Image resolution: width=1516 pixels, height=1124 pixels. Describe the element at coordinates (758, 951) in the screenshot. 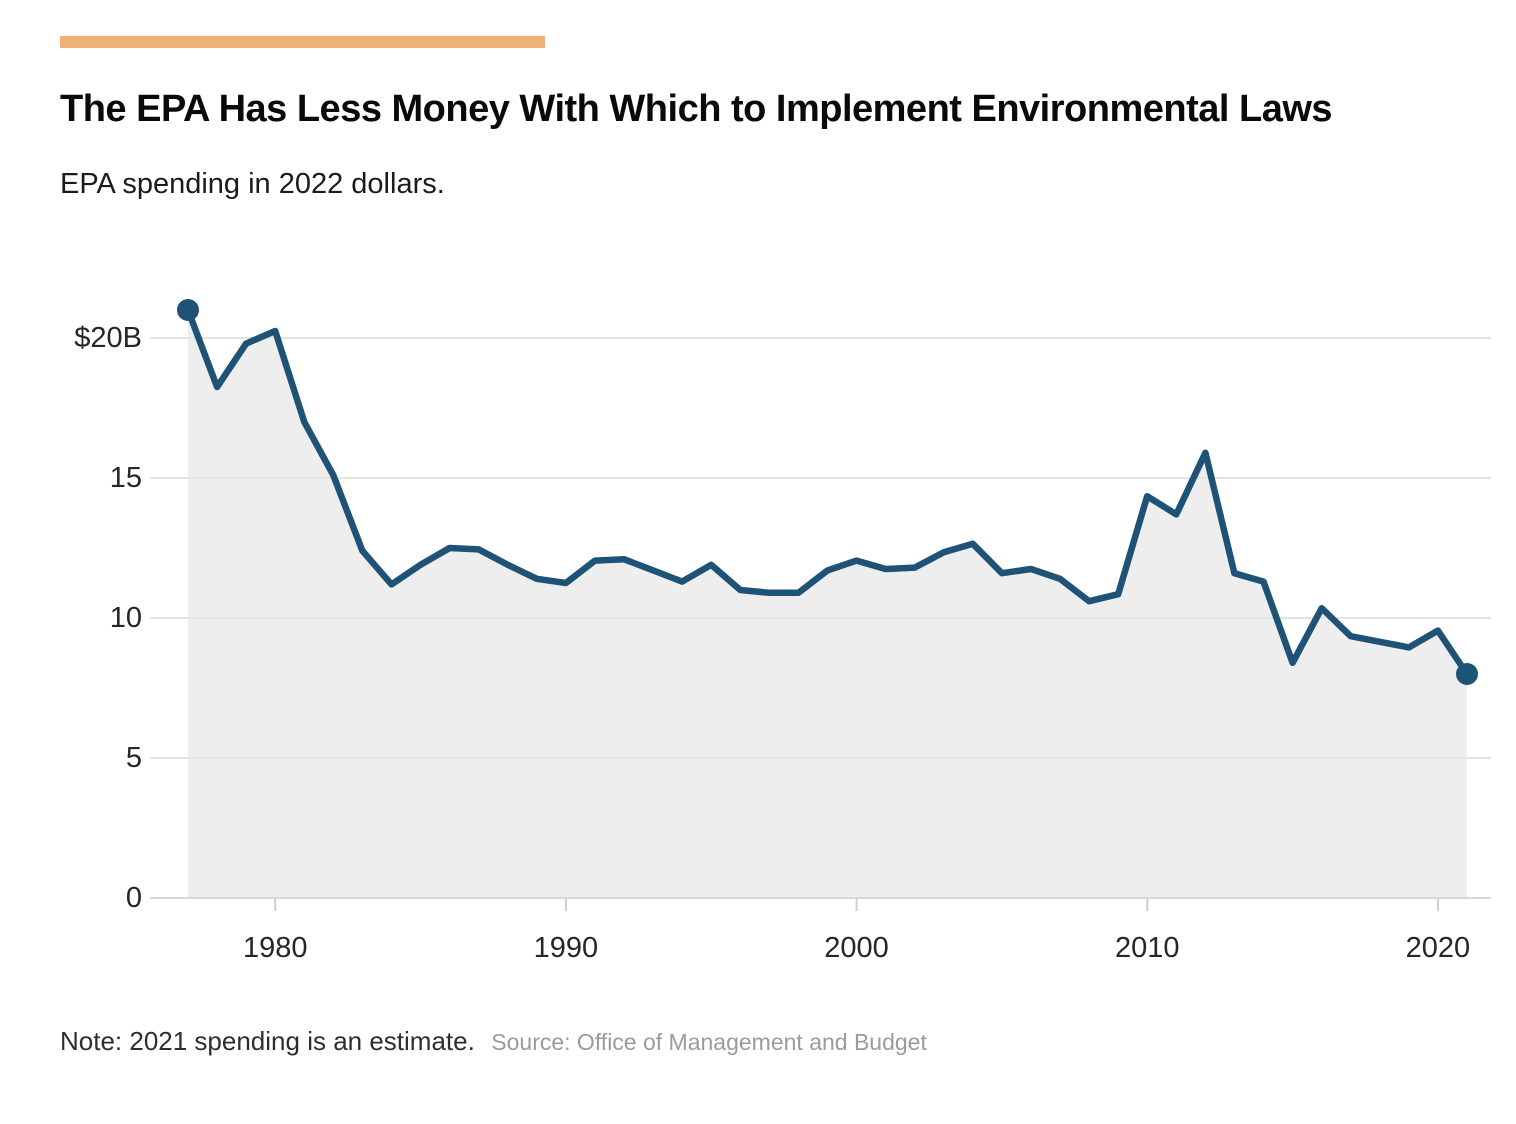

I see `x-axis: 1980 1990 2000 2010 2020` at that location.